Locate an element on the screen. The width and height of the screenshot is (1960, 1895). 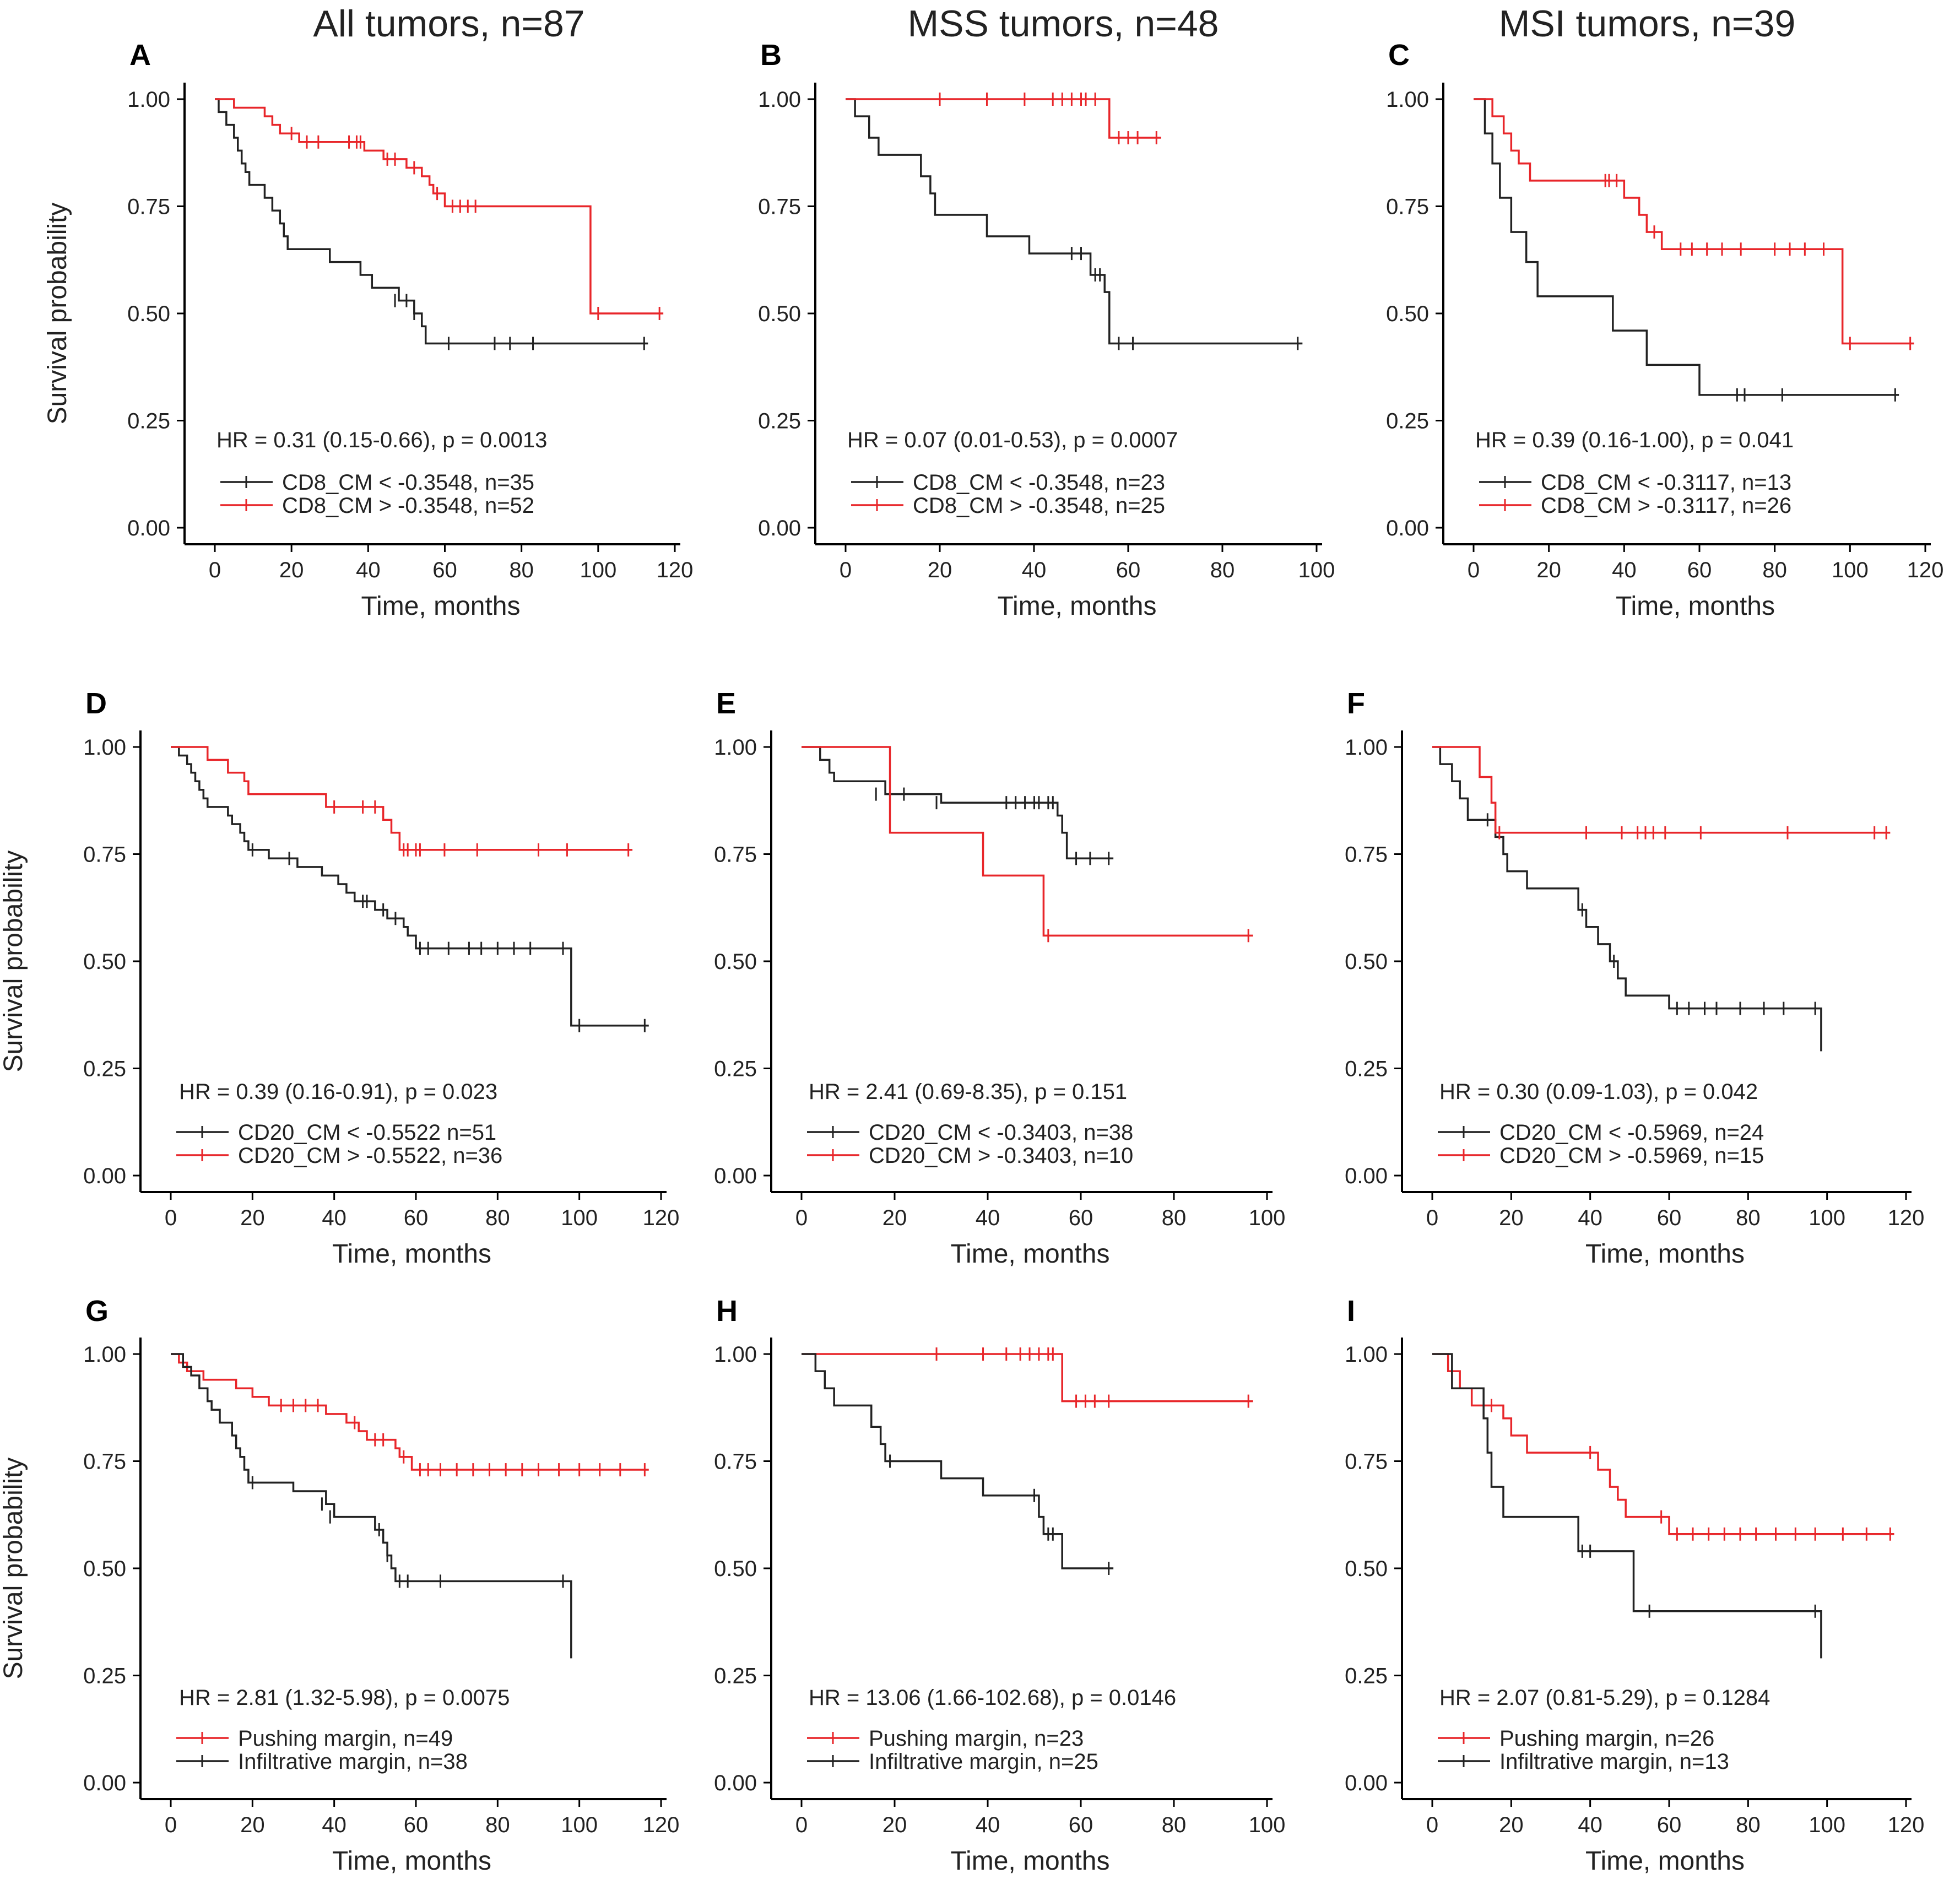
hazard-ratio-text: HR = 2.81 (1.32-5.98), p = 0.0075 is located at coordinates (344, 1698).